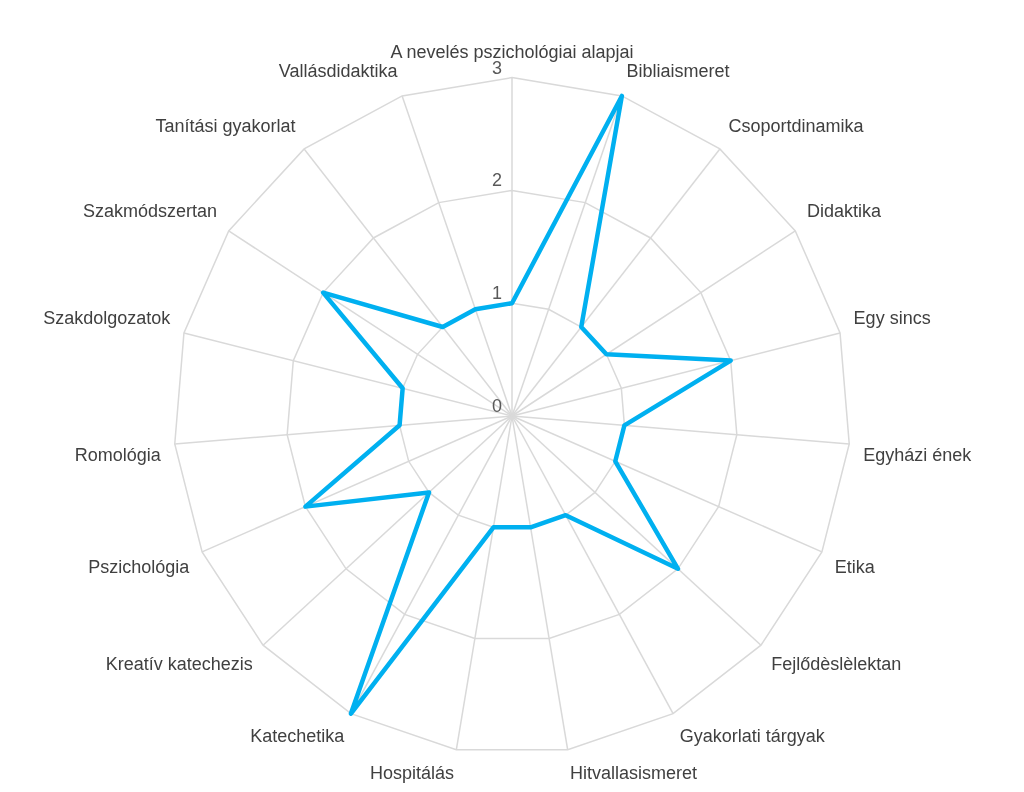  What do you see at coordinates (225, 126) in the screenshot?
I see `spoke-label: Tanítási gyakorlat` at bounding box center [225, 126].